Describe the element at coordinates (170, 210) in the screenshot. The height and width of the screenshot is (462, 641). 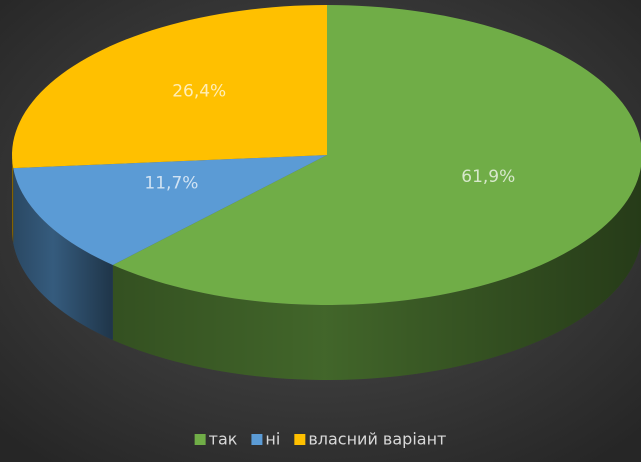
I see `slice` at that location.